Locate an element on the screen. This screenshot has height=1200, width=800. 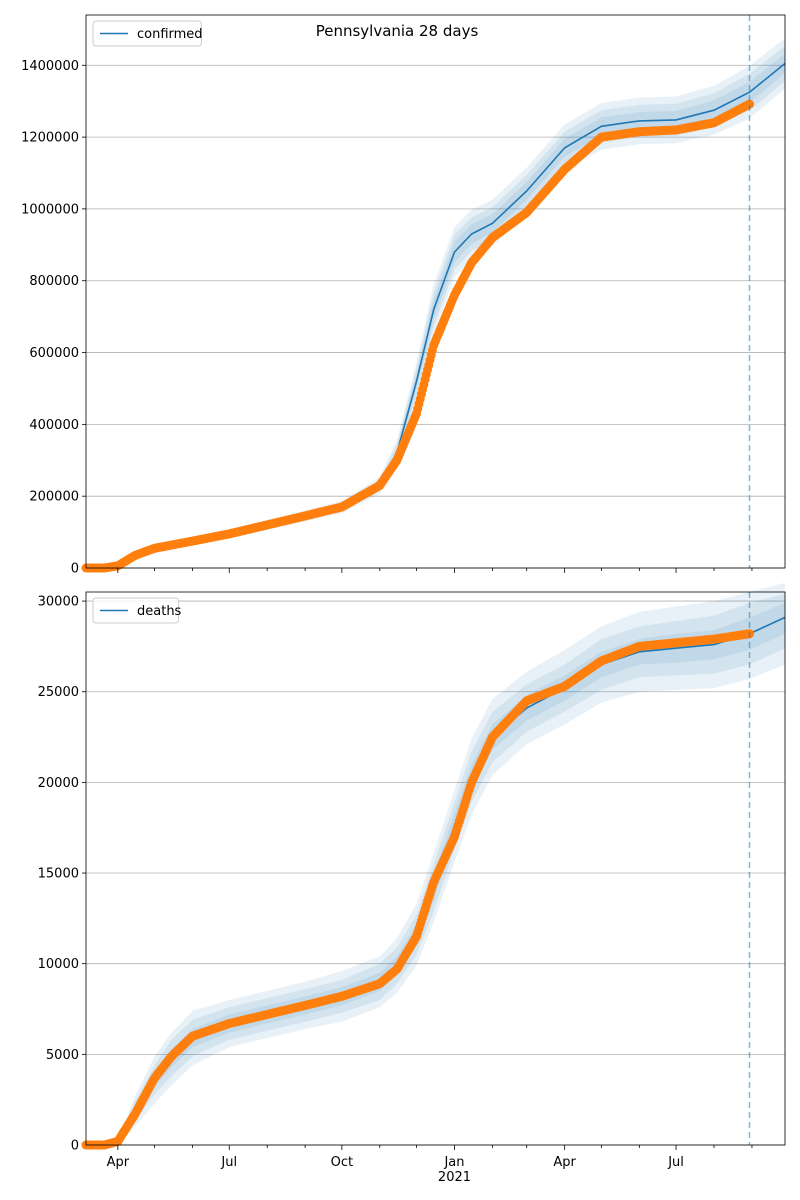
legend-label: deaths is located at coordinates (159, 611).